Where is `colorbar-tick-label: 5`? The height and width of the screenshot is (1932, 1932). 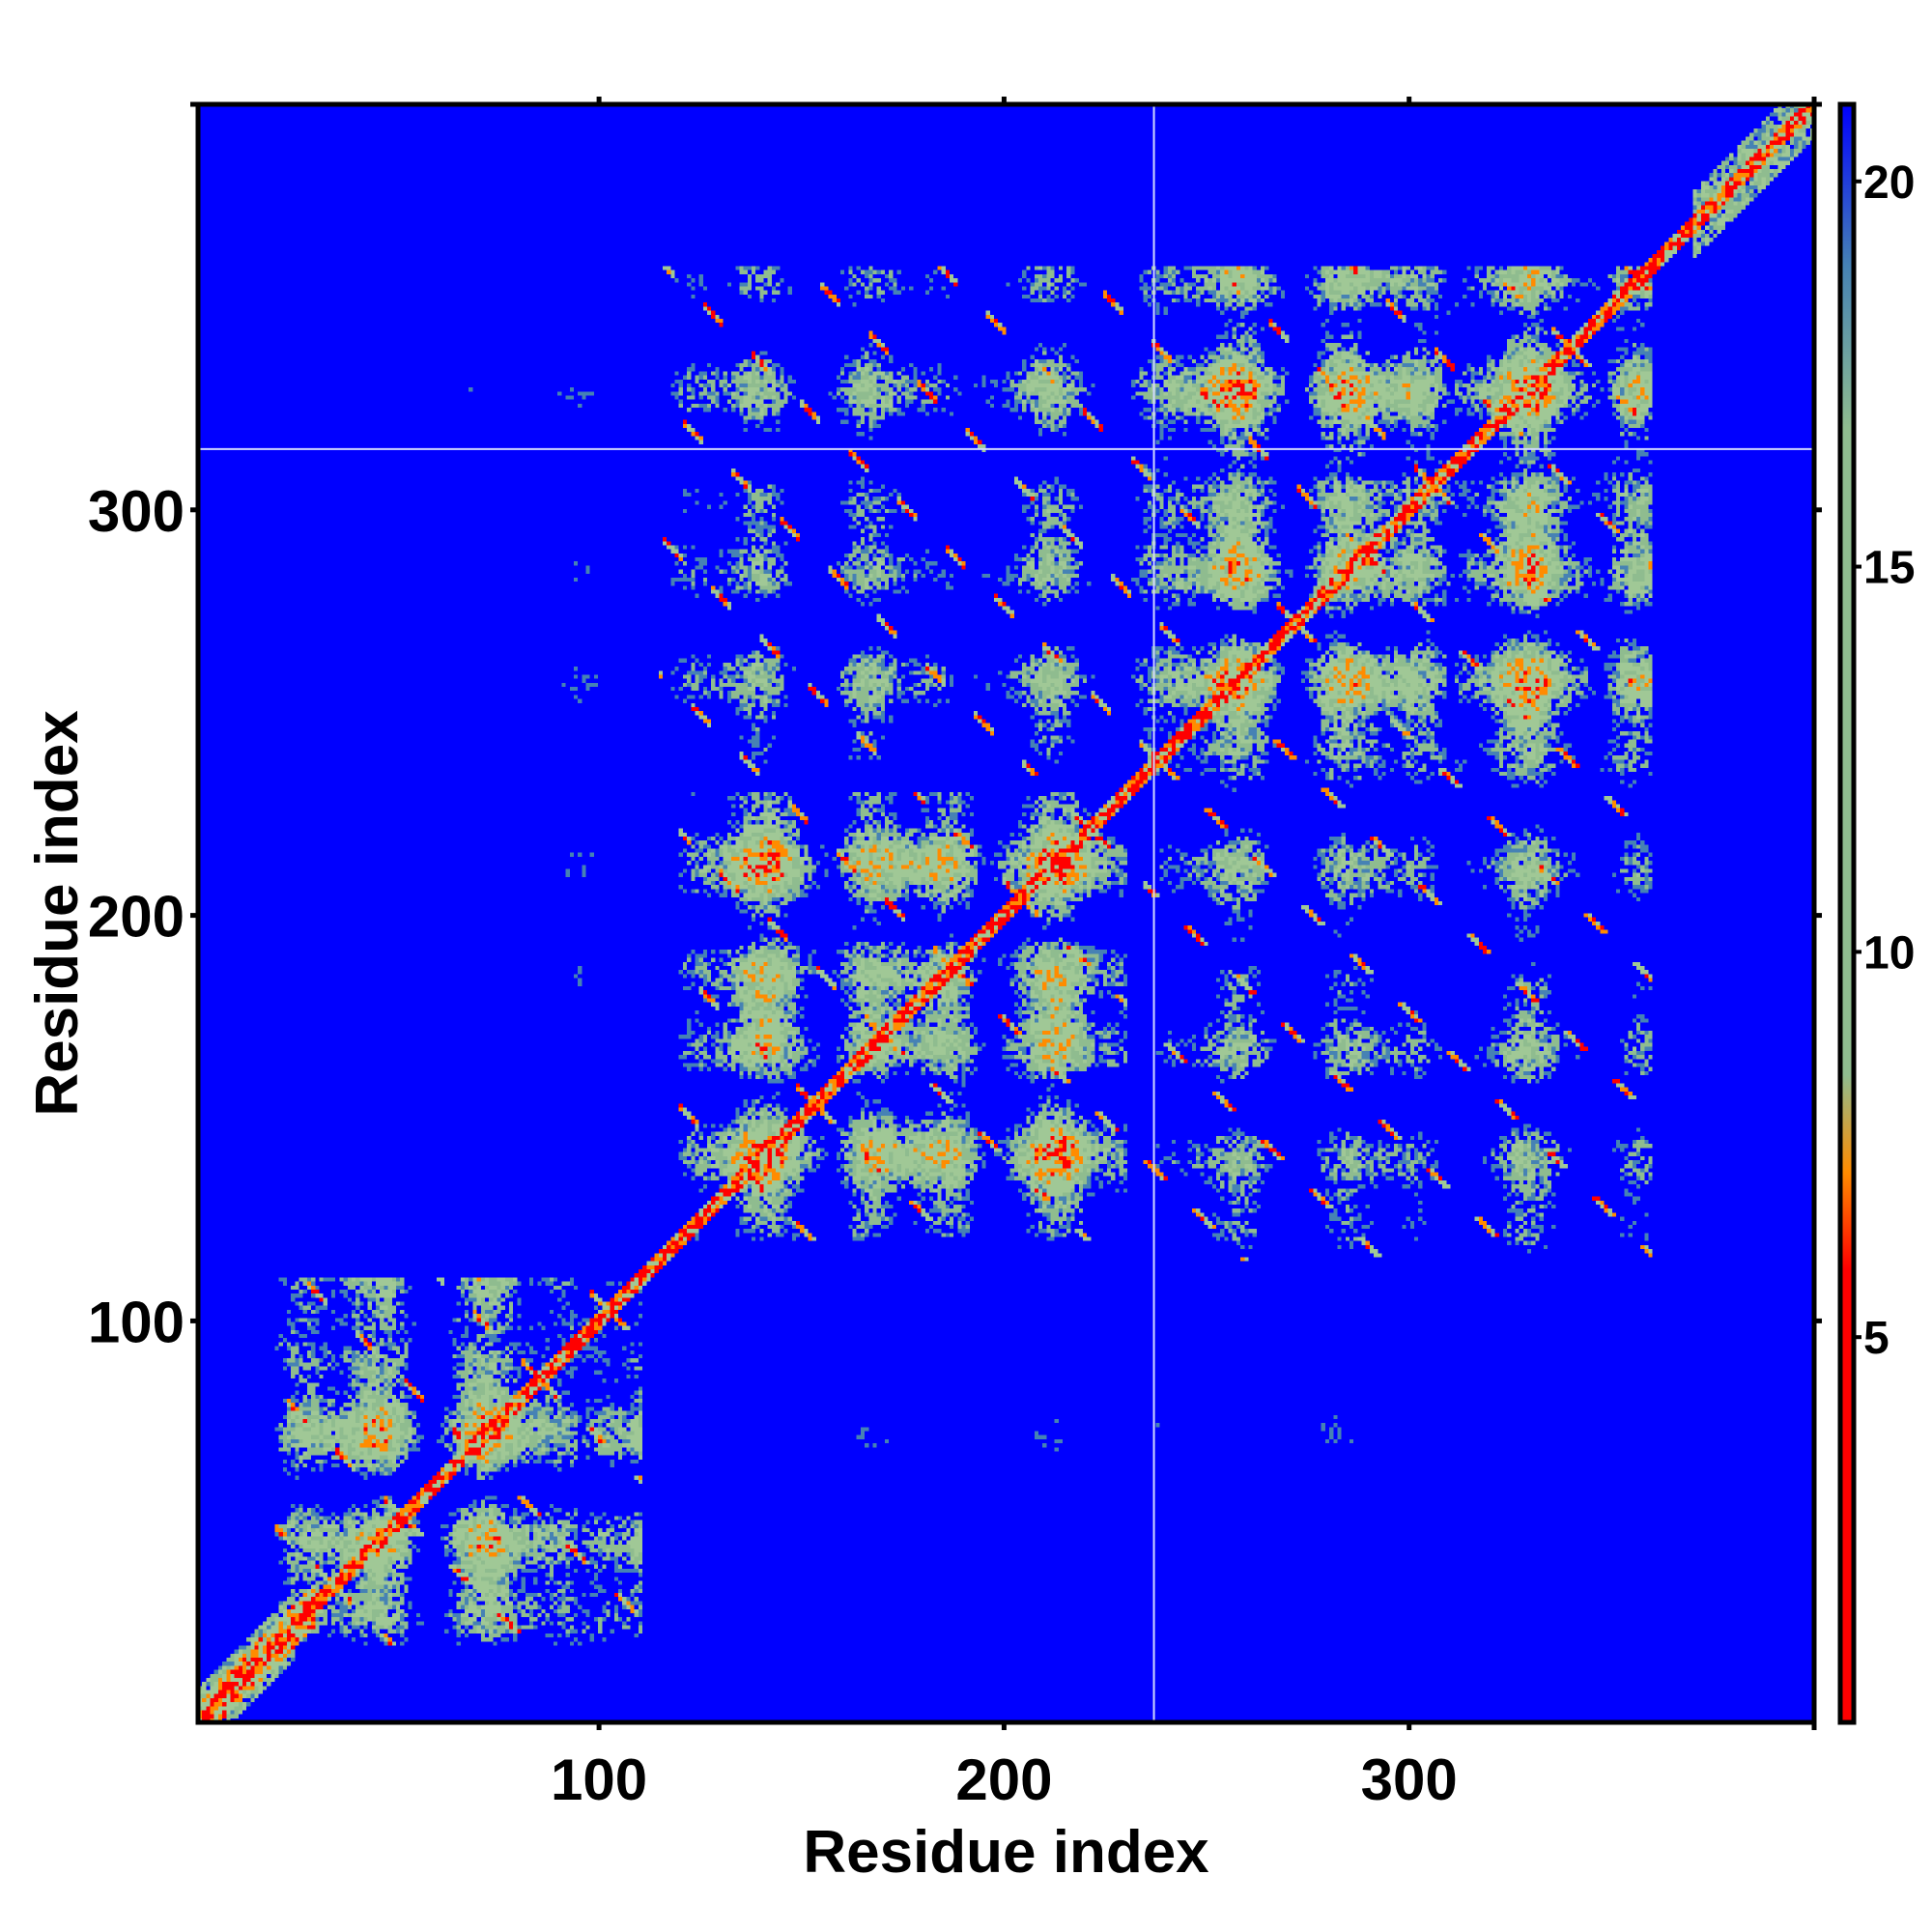
colorbar-tick-label: 5 is located at coordinates (1876, 1338).